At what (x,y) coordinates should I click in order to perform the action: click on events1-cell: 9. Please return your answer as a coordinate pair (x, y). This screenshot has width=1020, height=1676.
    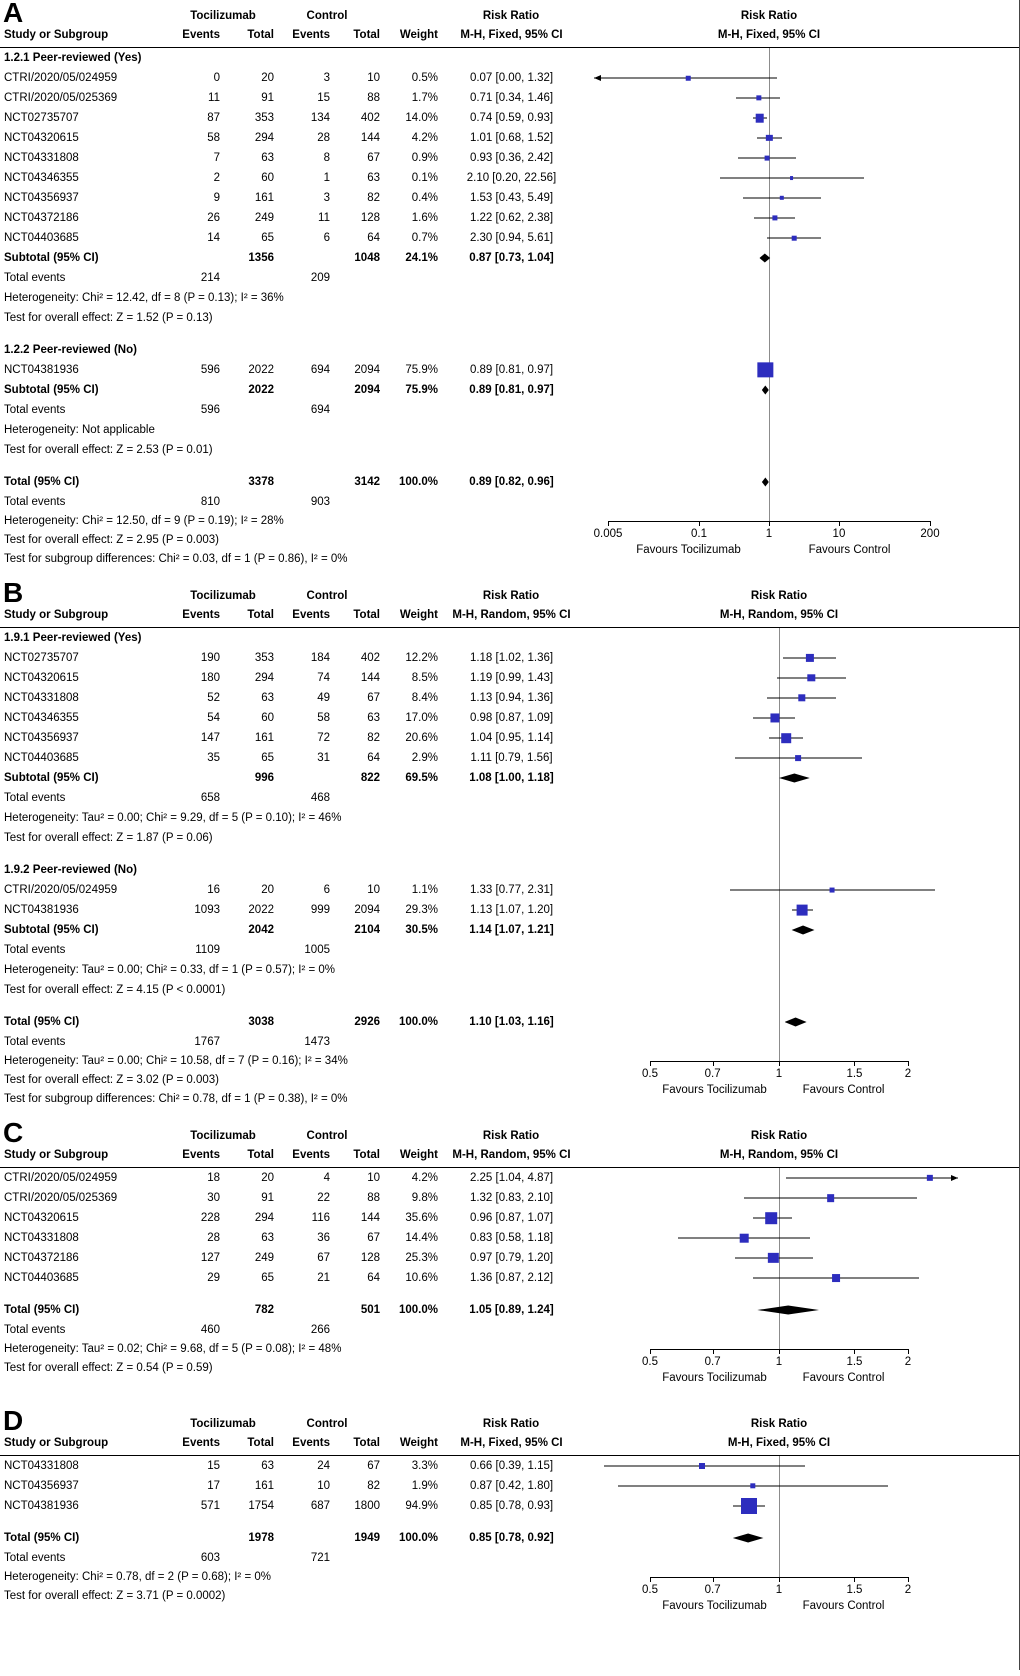
    Looking at the image, I should click on (216, 198).